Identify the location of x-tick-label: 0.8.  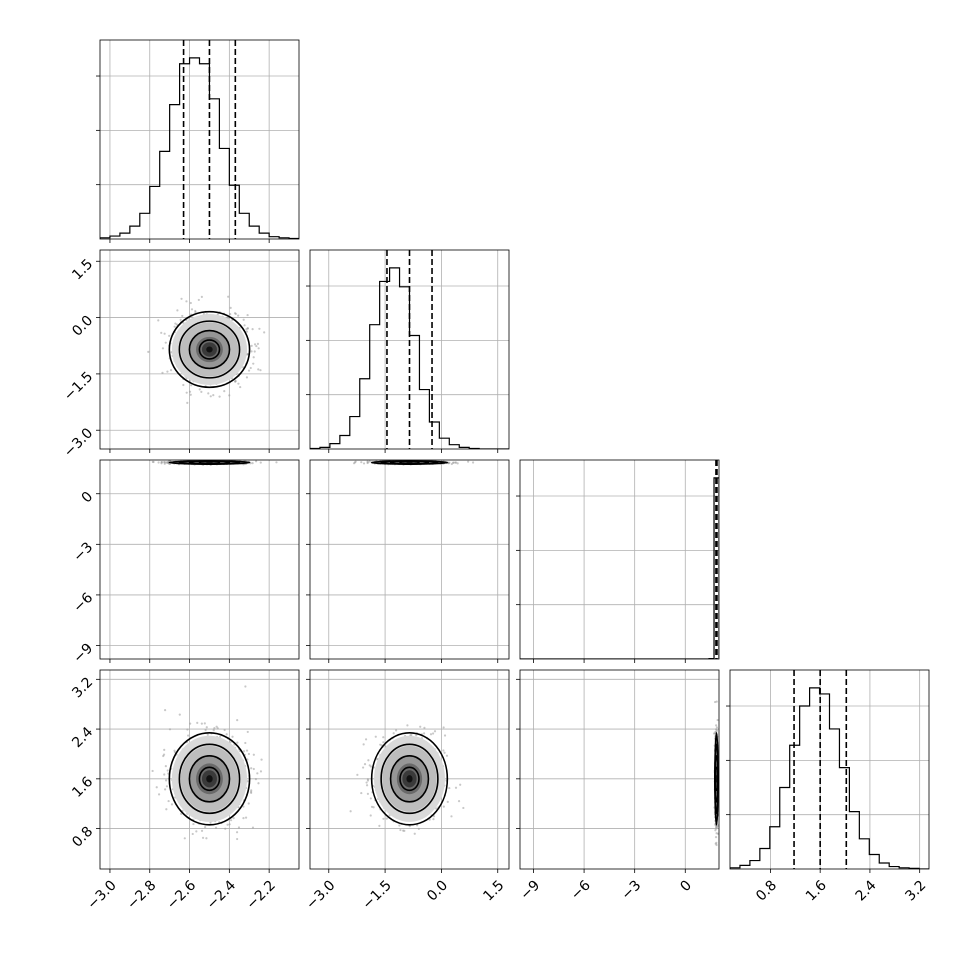
(766, 890).